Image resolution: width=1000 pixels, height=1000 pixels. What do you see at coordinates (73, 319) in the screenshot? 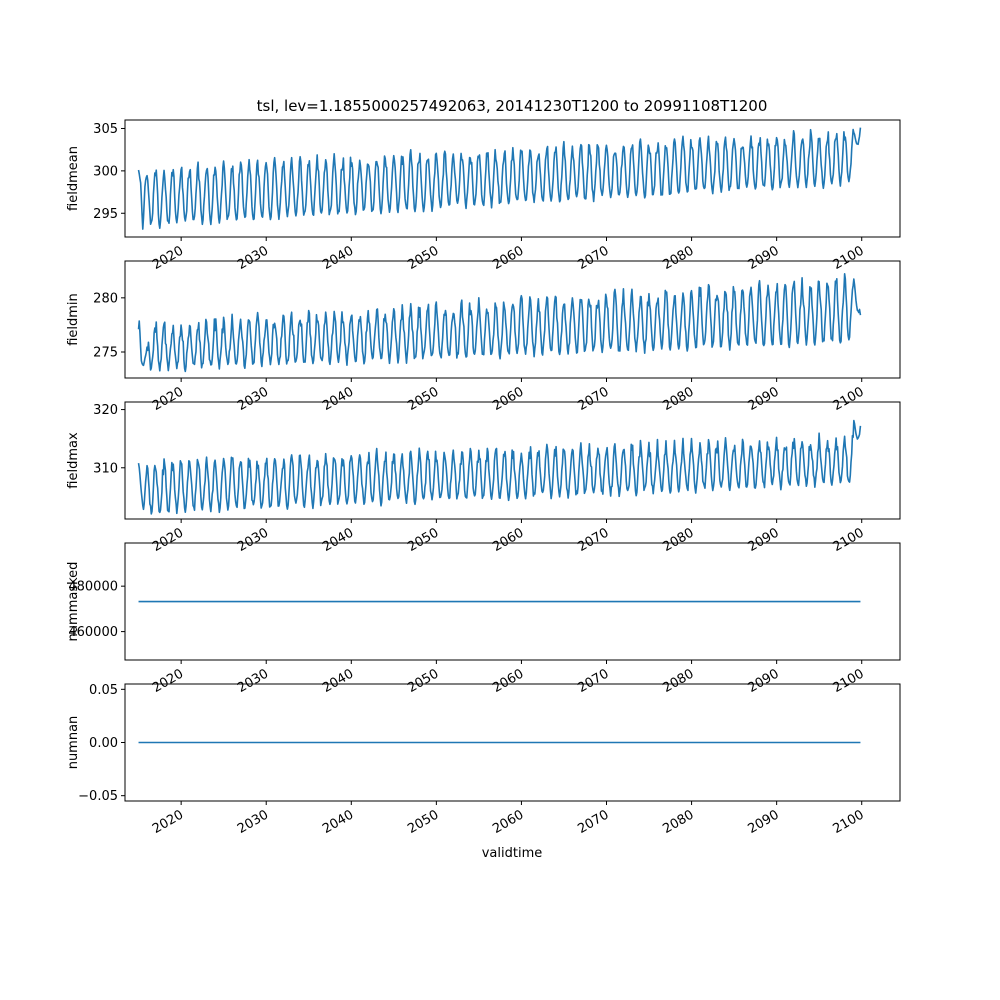
I see `y-axis-label-fieldmin: fieldmin` at bounding box center [73, 319].